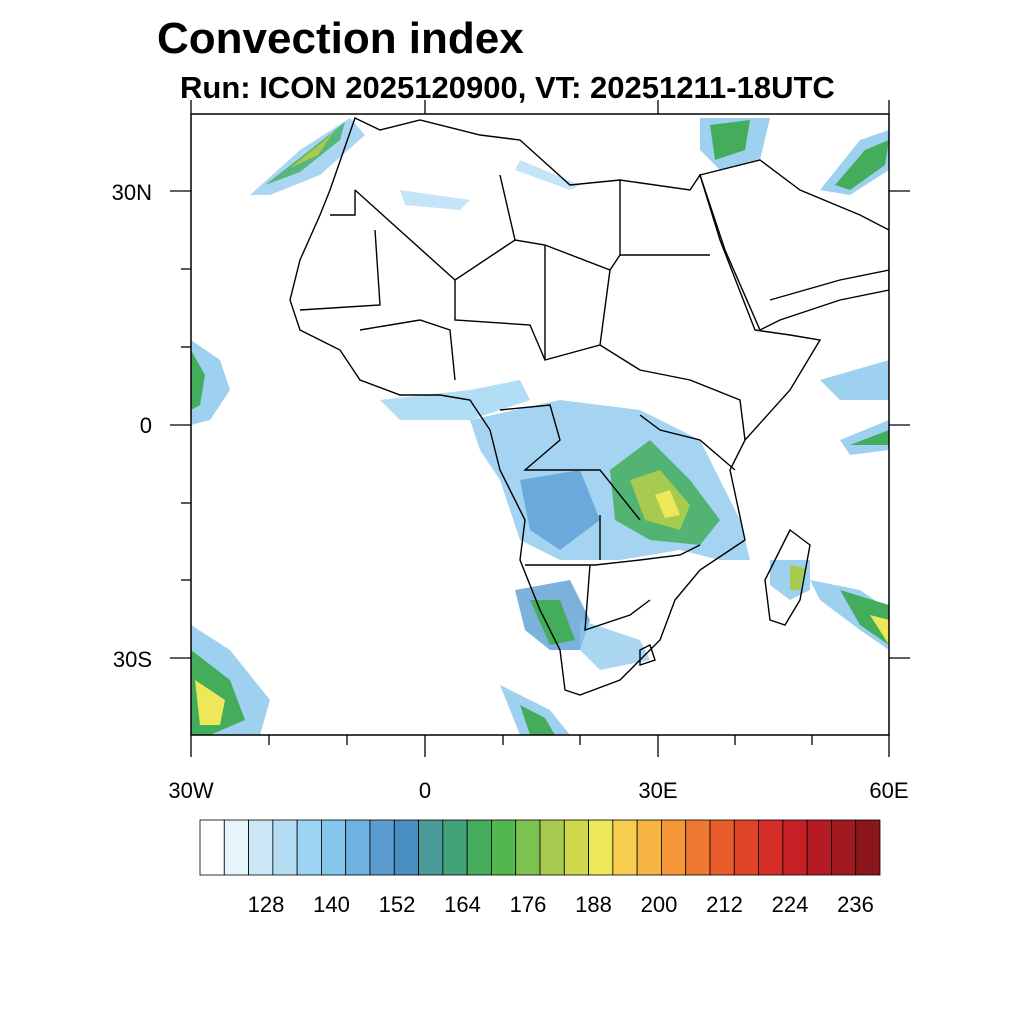 The height and width of the screenshot is (1024, 1024). What do you see at coordinates (888, 790) in the screenshot?
I see `lon-label-60e: 60E` at bounding box center [888, 790].